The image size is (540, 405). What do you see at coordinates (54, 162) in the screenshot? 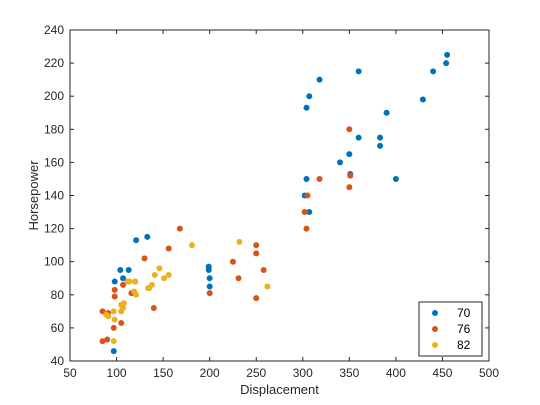
I see `y-tick-label: 160` at bounding box center [54, 162].